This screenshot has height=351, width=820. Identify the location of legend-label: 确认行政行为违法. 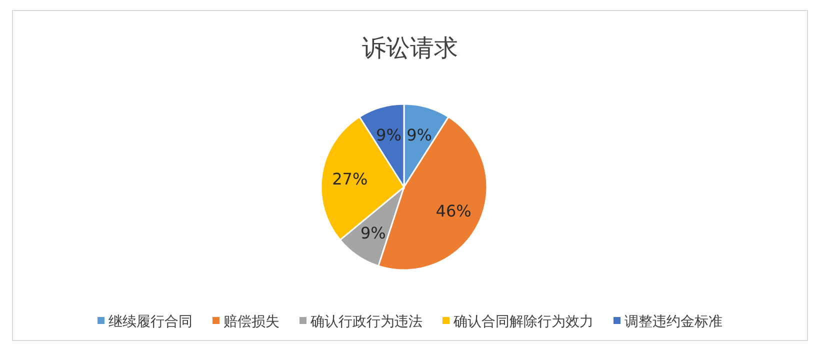
(366, 322).